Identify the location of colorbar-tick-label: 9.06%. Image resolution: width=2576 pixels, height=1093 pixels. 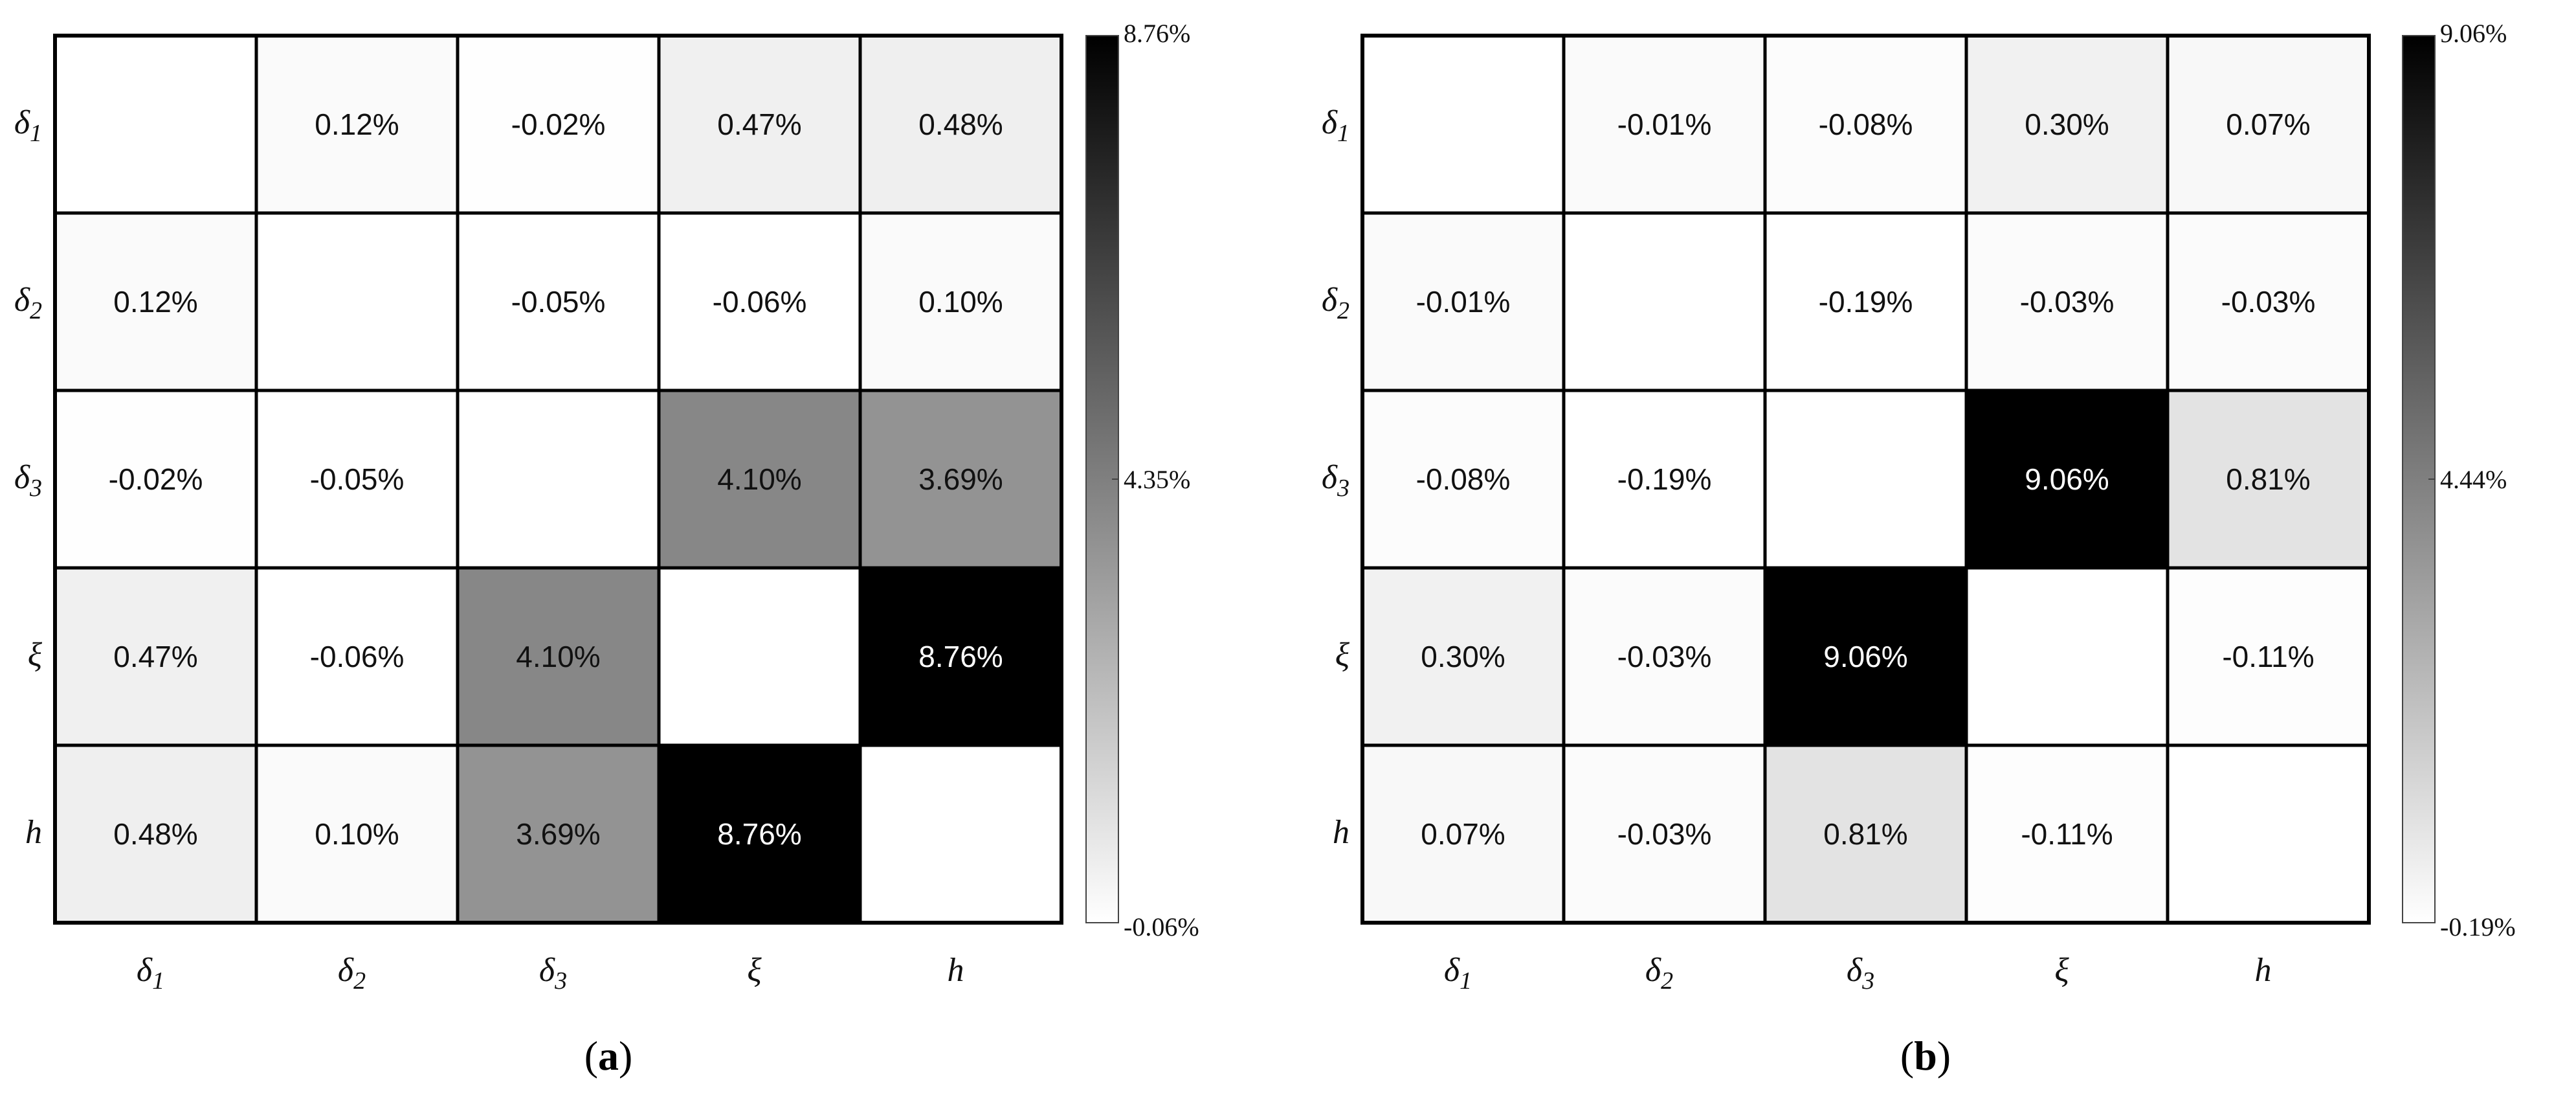
(2473, 33).